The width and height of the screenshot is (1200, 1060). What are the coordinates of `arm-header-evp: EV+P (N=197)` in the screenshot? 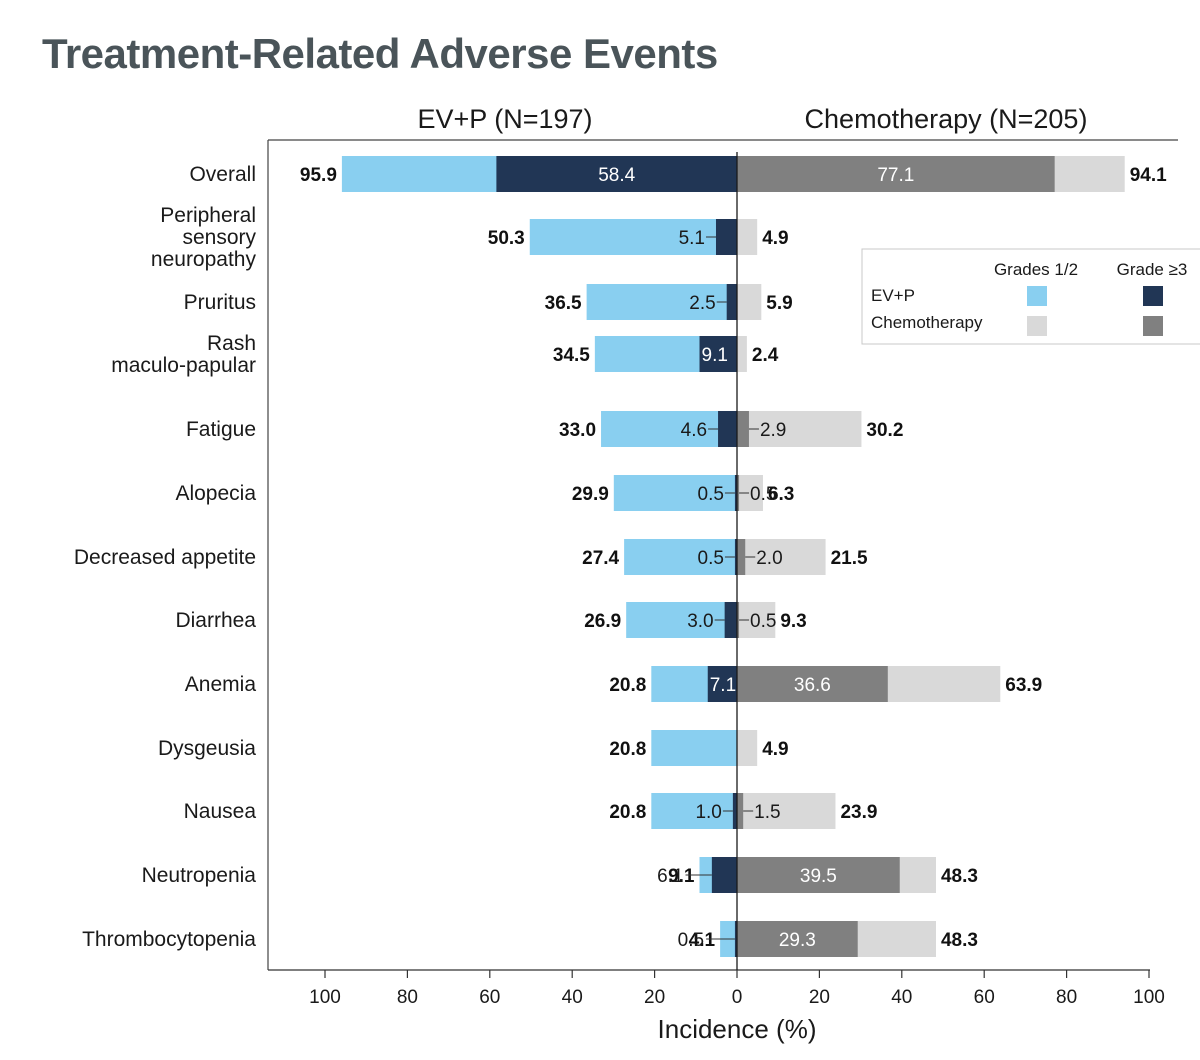 It's located at (504, 119).